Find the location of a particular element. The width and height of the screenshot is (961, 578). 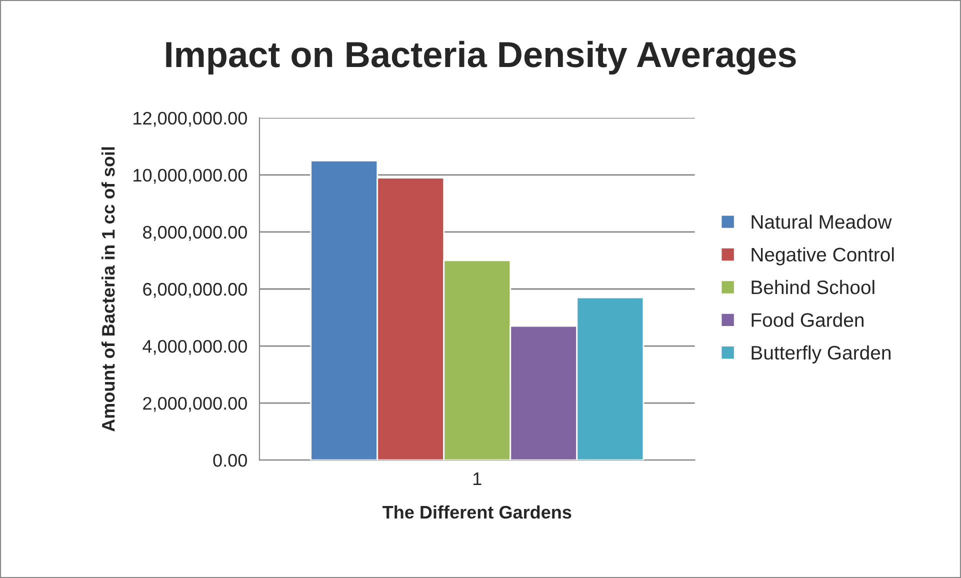

y-axis-title: Amount of Bacteria in 1 cc of soil is located at coordinates (108, 289).